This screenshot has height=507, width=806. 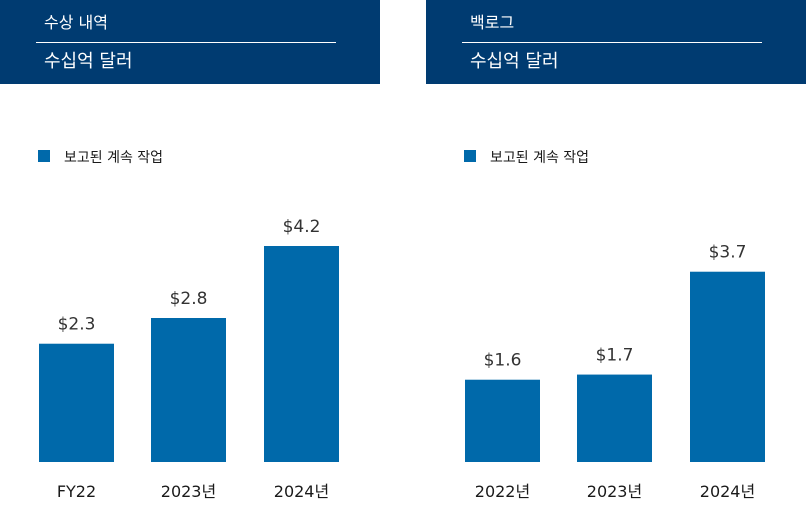 I want to click on category-label: 2022년, so click(x=502, y=491).